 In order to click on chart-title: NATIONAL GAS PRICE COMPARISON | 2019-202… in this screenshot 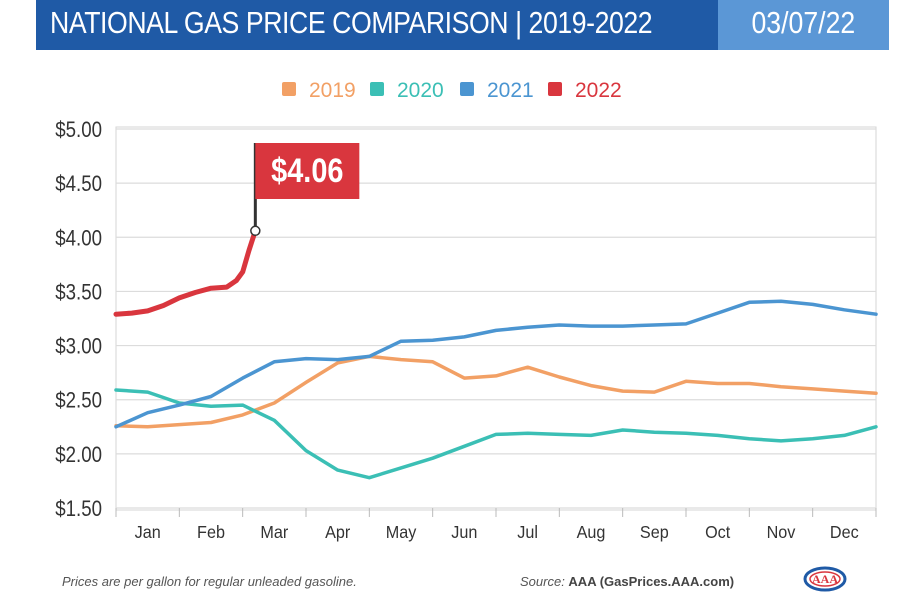, I will do `click(377, 25)`.